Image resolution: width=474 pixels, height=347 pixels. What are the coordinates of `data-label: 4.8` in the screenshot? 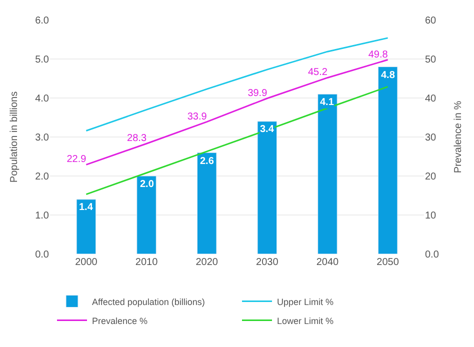 It's located at (388, 75).